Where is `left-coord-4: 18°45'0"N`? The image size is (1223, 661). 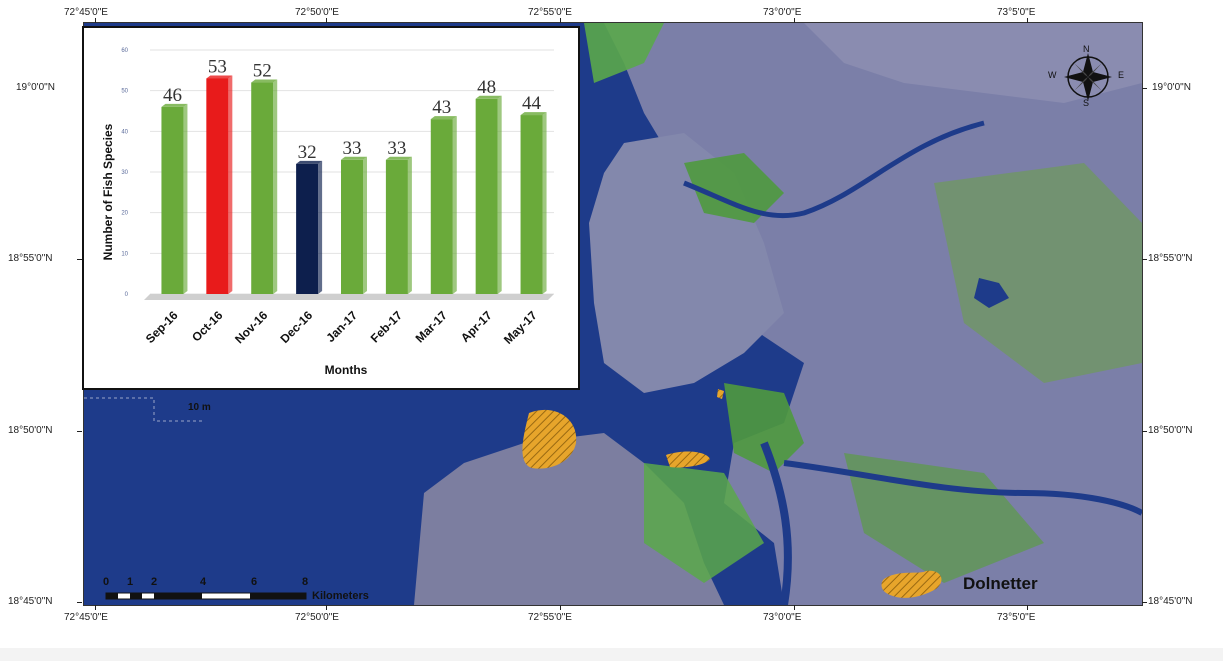
left-coord-4: 18°45'0"N is located at coordinates (30, 601).